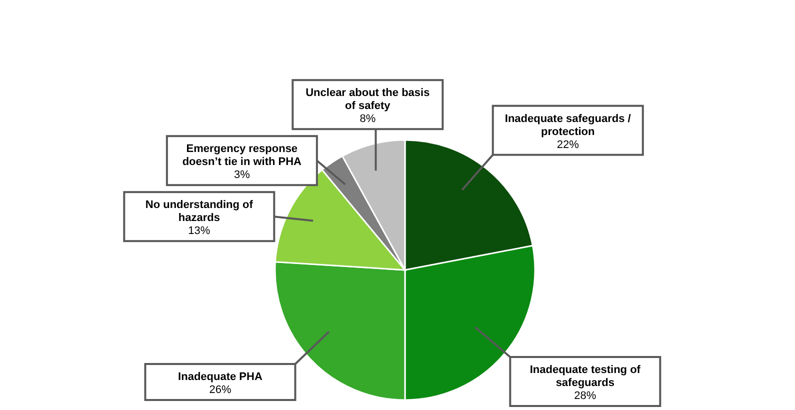 Image resolution: width=795 pixels, height=410 pixels. What do you see at coordinates (220, 376) in the screenshot?
I see `slice-label: Inadequate PHA` at bounding box center [220, 376].